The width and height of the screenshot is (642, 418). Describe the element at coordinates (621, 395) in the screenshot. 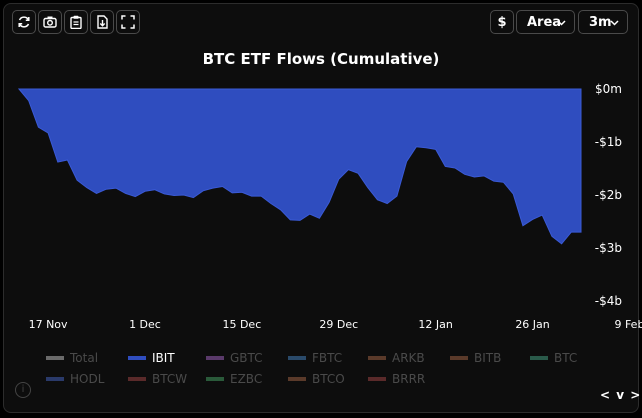

I see `legend-pager: < v >` at that location.